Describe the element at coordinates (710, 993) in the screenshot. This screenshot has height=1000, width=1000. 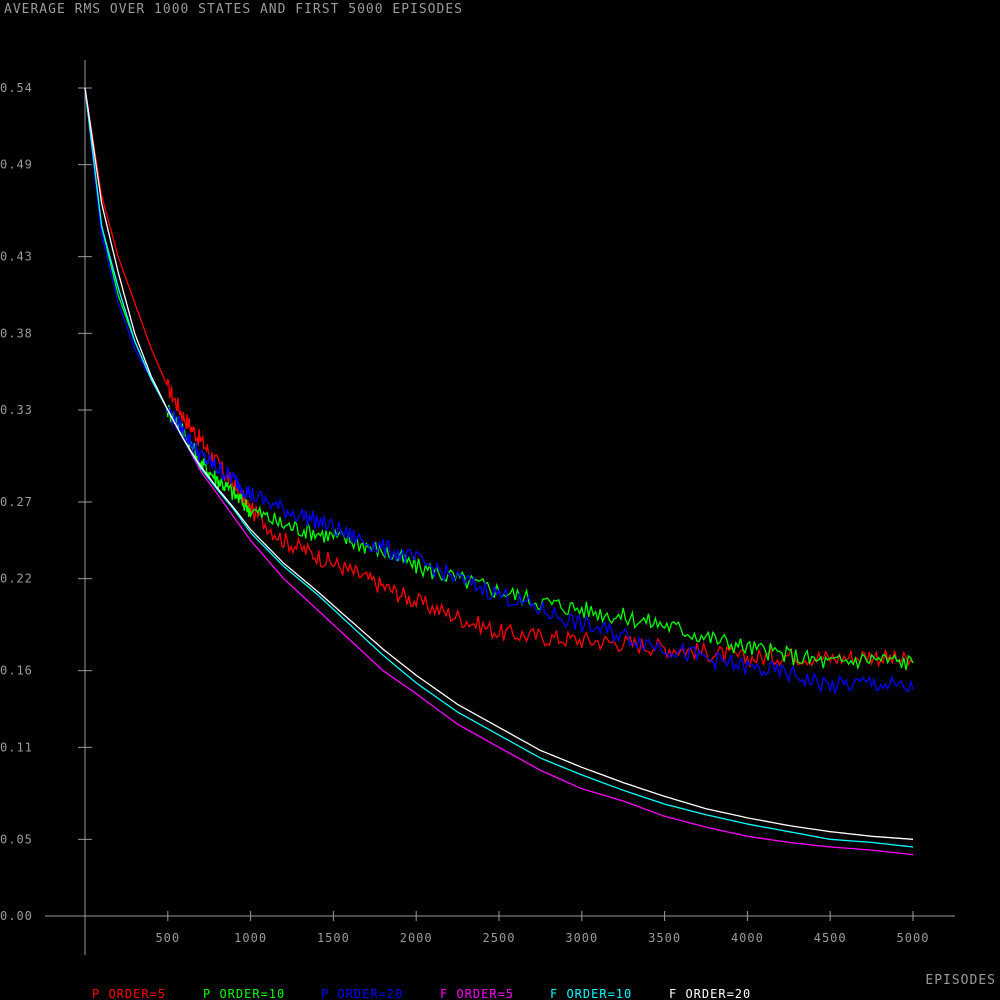
I see `legend-entry: F ORDER=20` at that location.